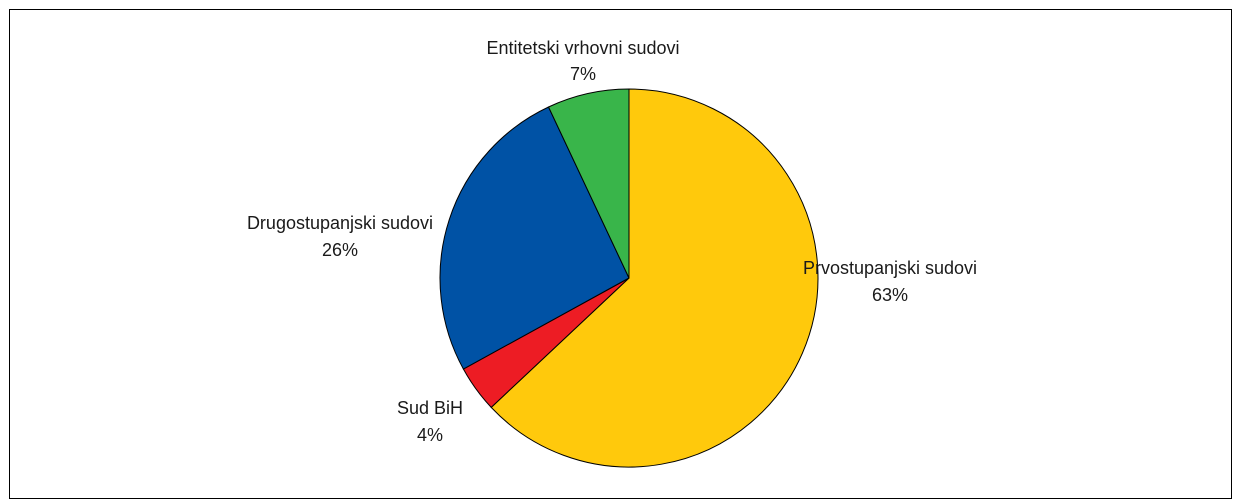 This screenshot has width=1243, height=499. I want to click on pie-slice-entitetski-vrhovni-sudovi, so click(588, 183).